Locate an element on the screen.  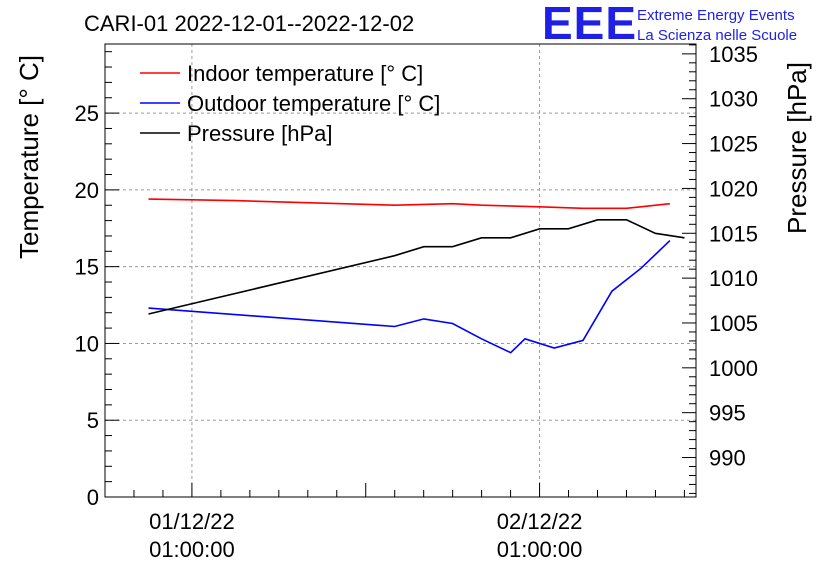
legend-label: Pressure [hPa] is located at coordinates (260, 133).